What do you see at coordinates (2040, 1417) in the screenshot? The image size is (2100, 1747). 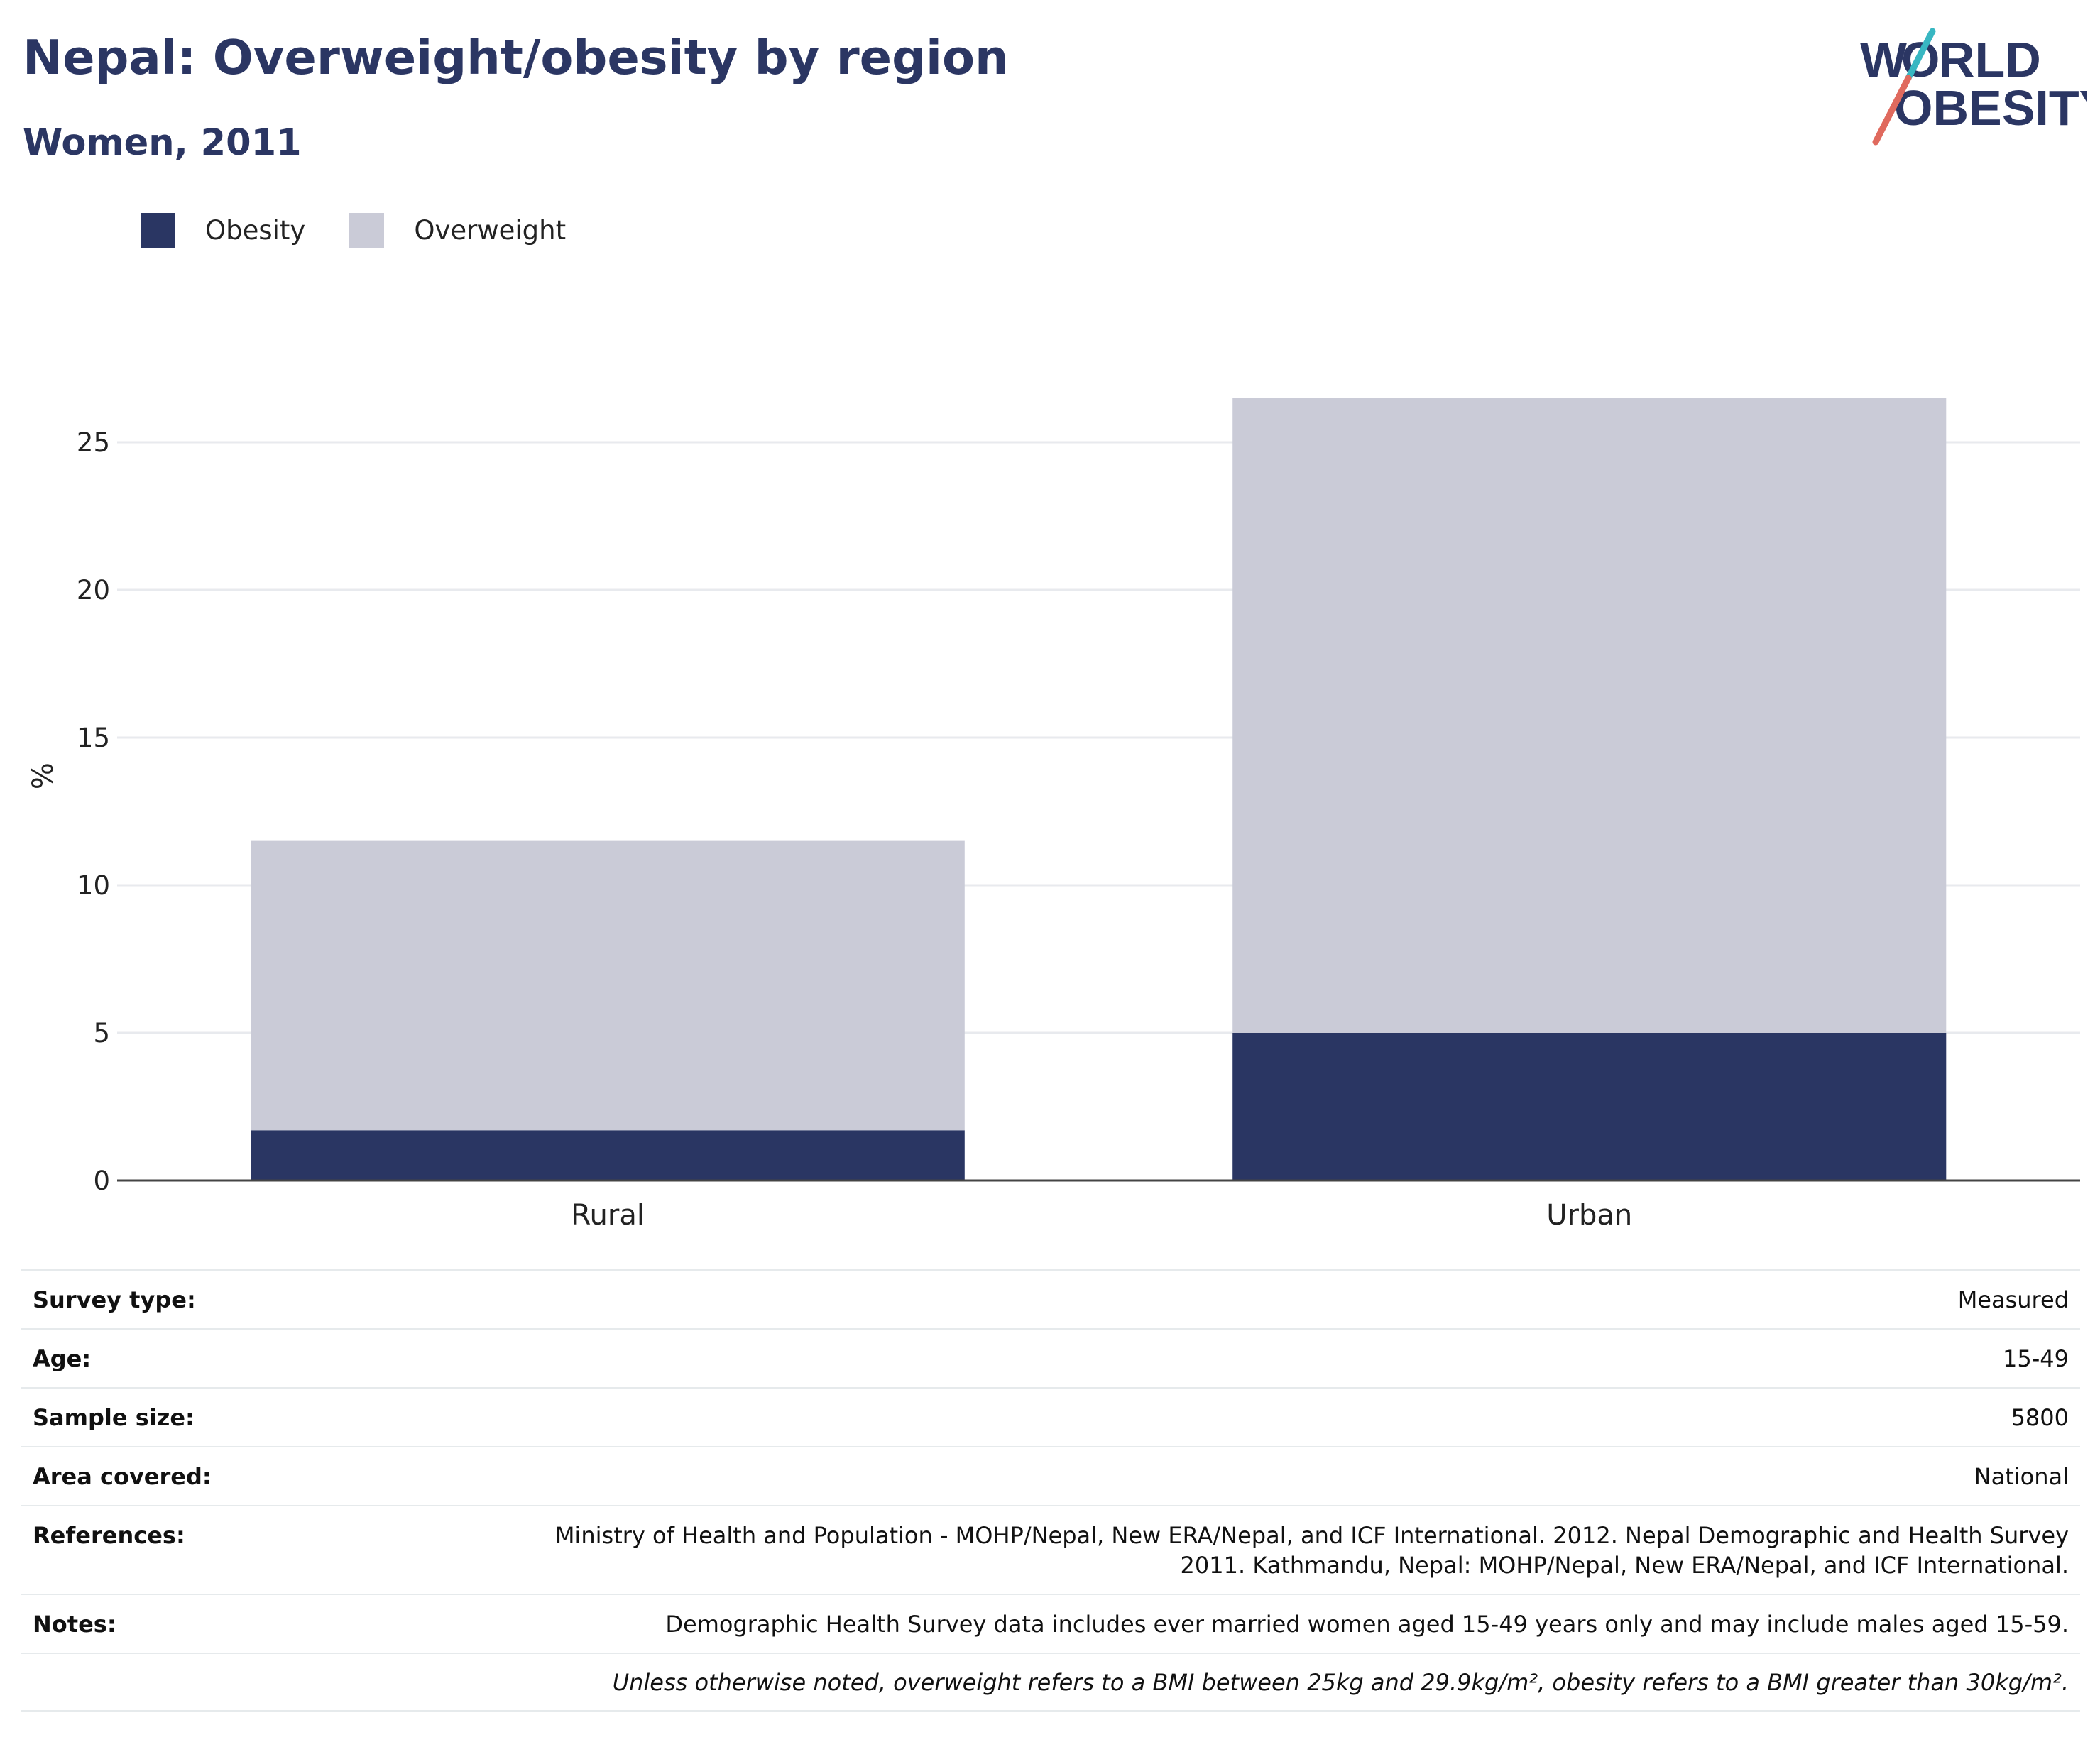 I see `meta-value: 5800` at bounding box center [2040, 1417].